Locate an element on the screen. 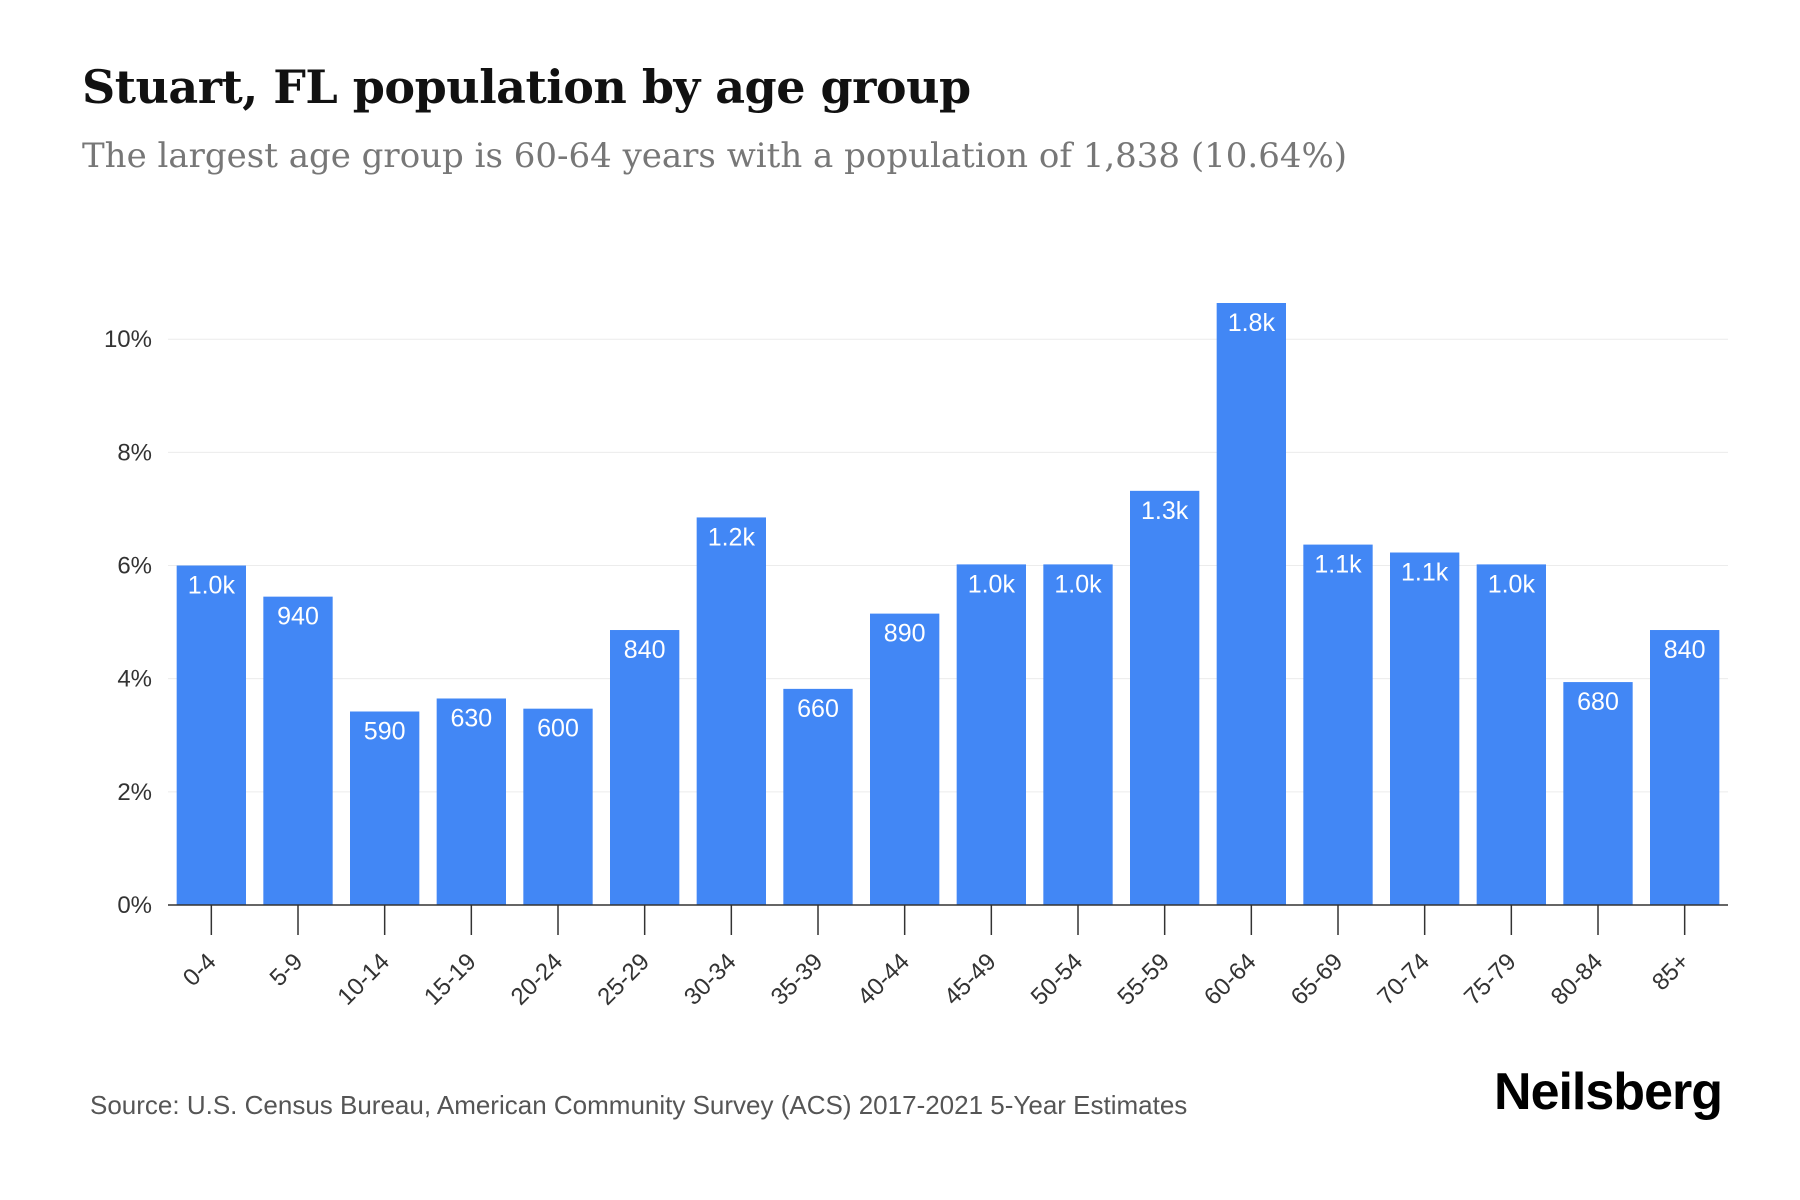 This screenshot has height=1200, width=1800. chart-title: Stuart, FL population by age group is located at coordinates (526, 87).